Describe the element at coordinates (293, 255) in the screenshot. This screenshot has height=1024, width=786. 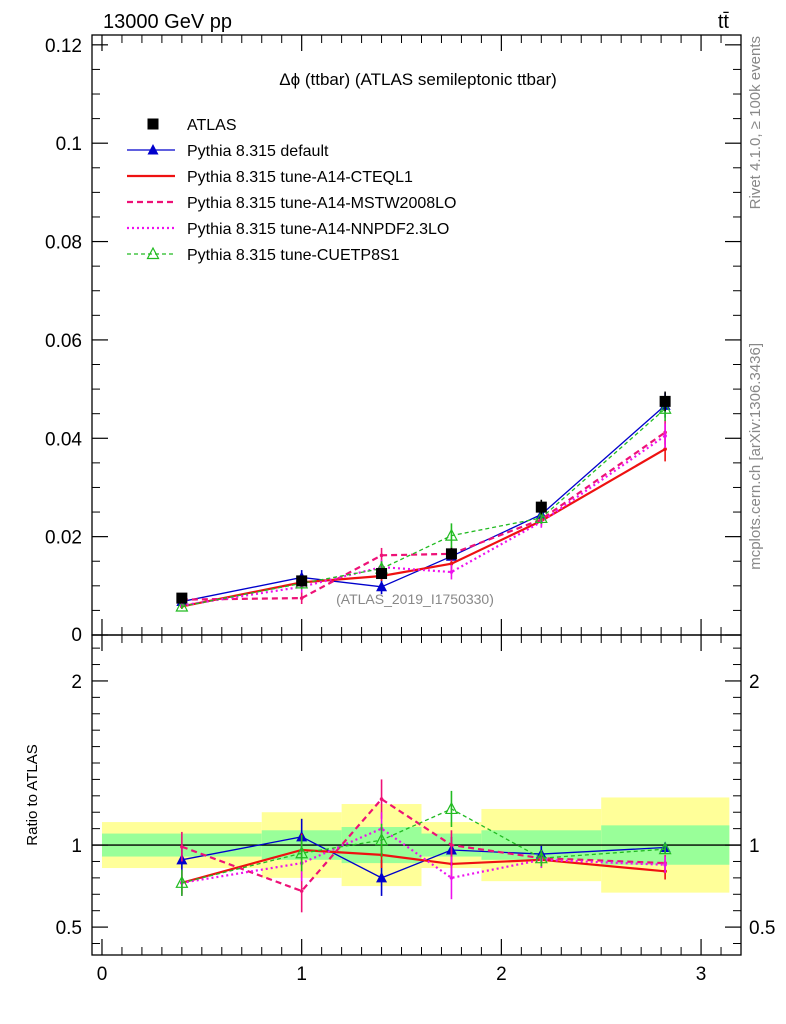
I see `legend-label-CUETP8S1: Pythia 8.315 tune-CUETP8S1` at that location.